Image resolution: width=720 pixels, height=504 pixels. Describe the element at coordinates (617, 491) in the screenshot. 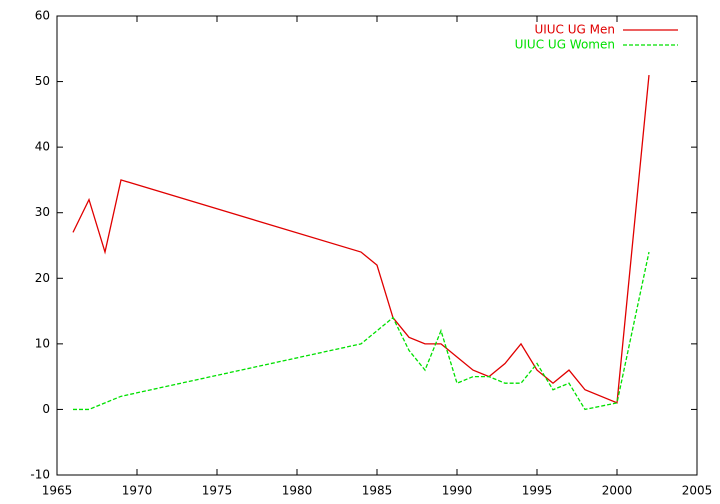

I see `x-tick-label: 2000` at that location.